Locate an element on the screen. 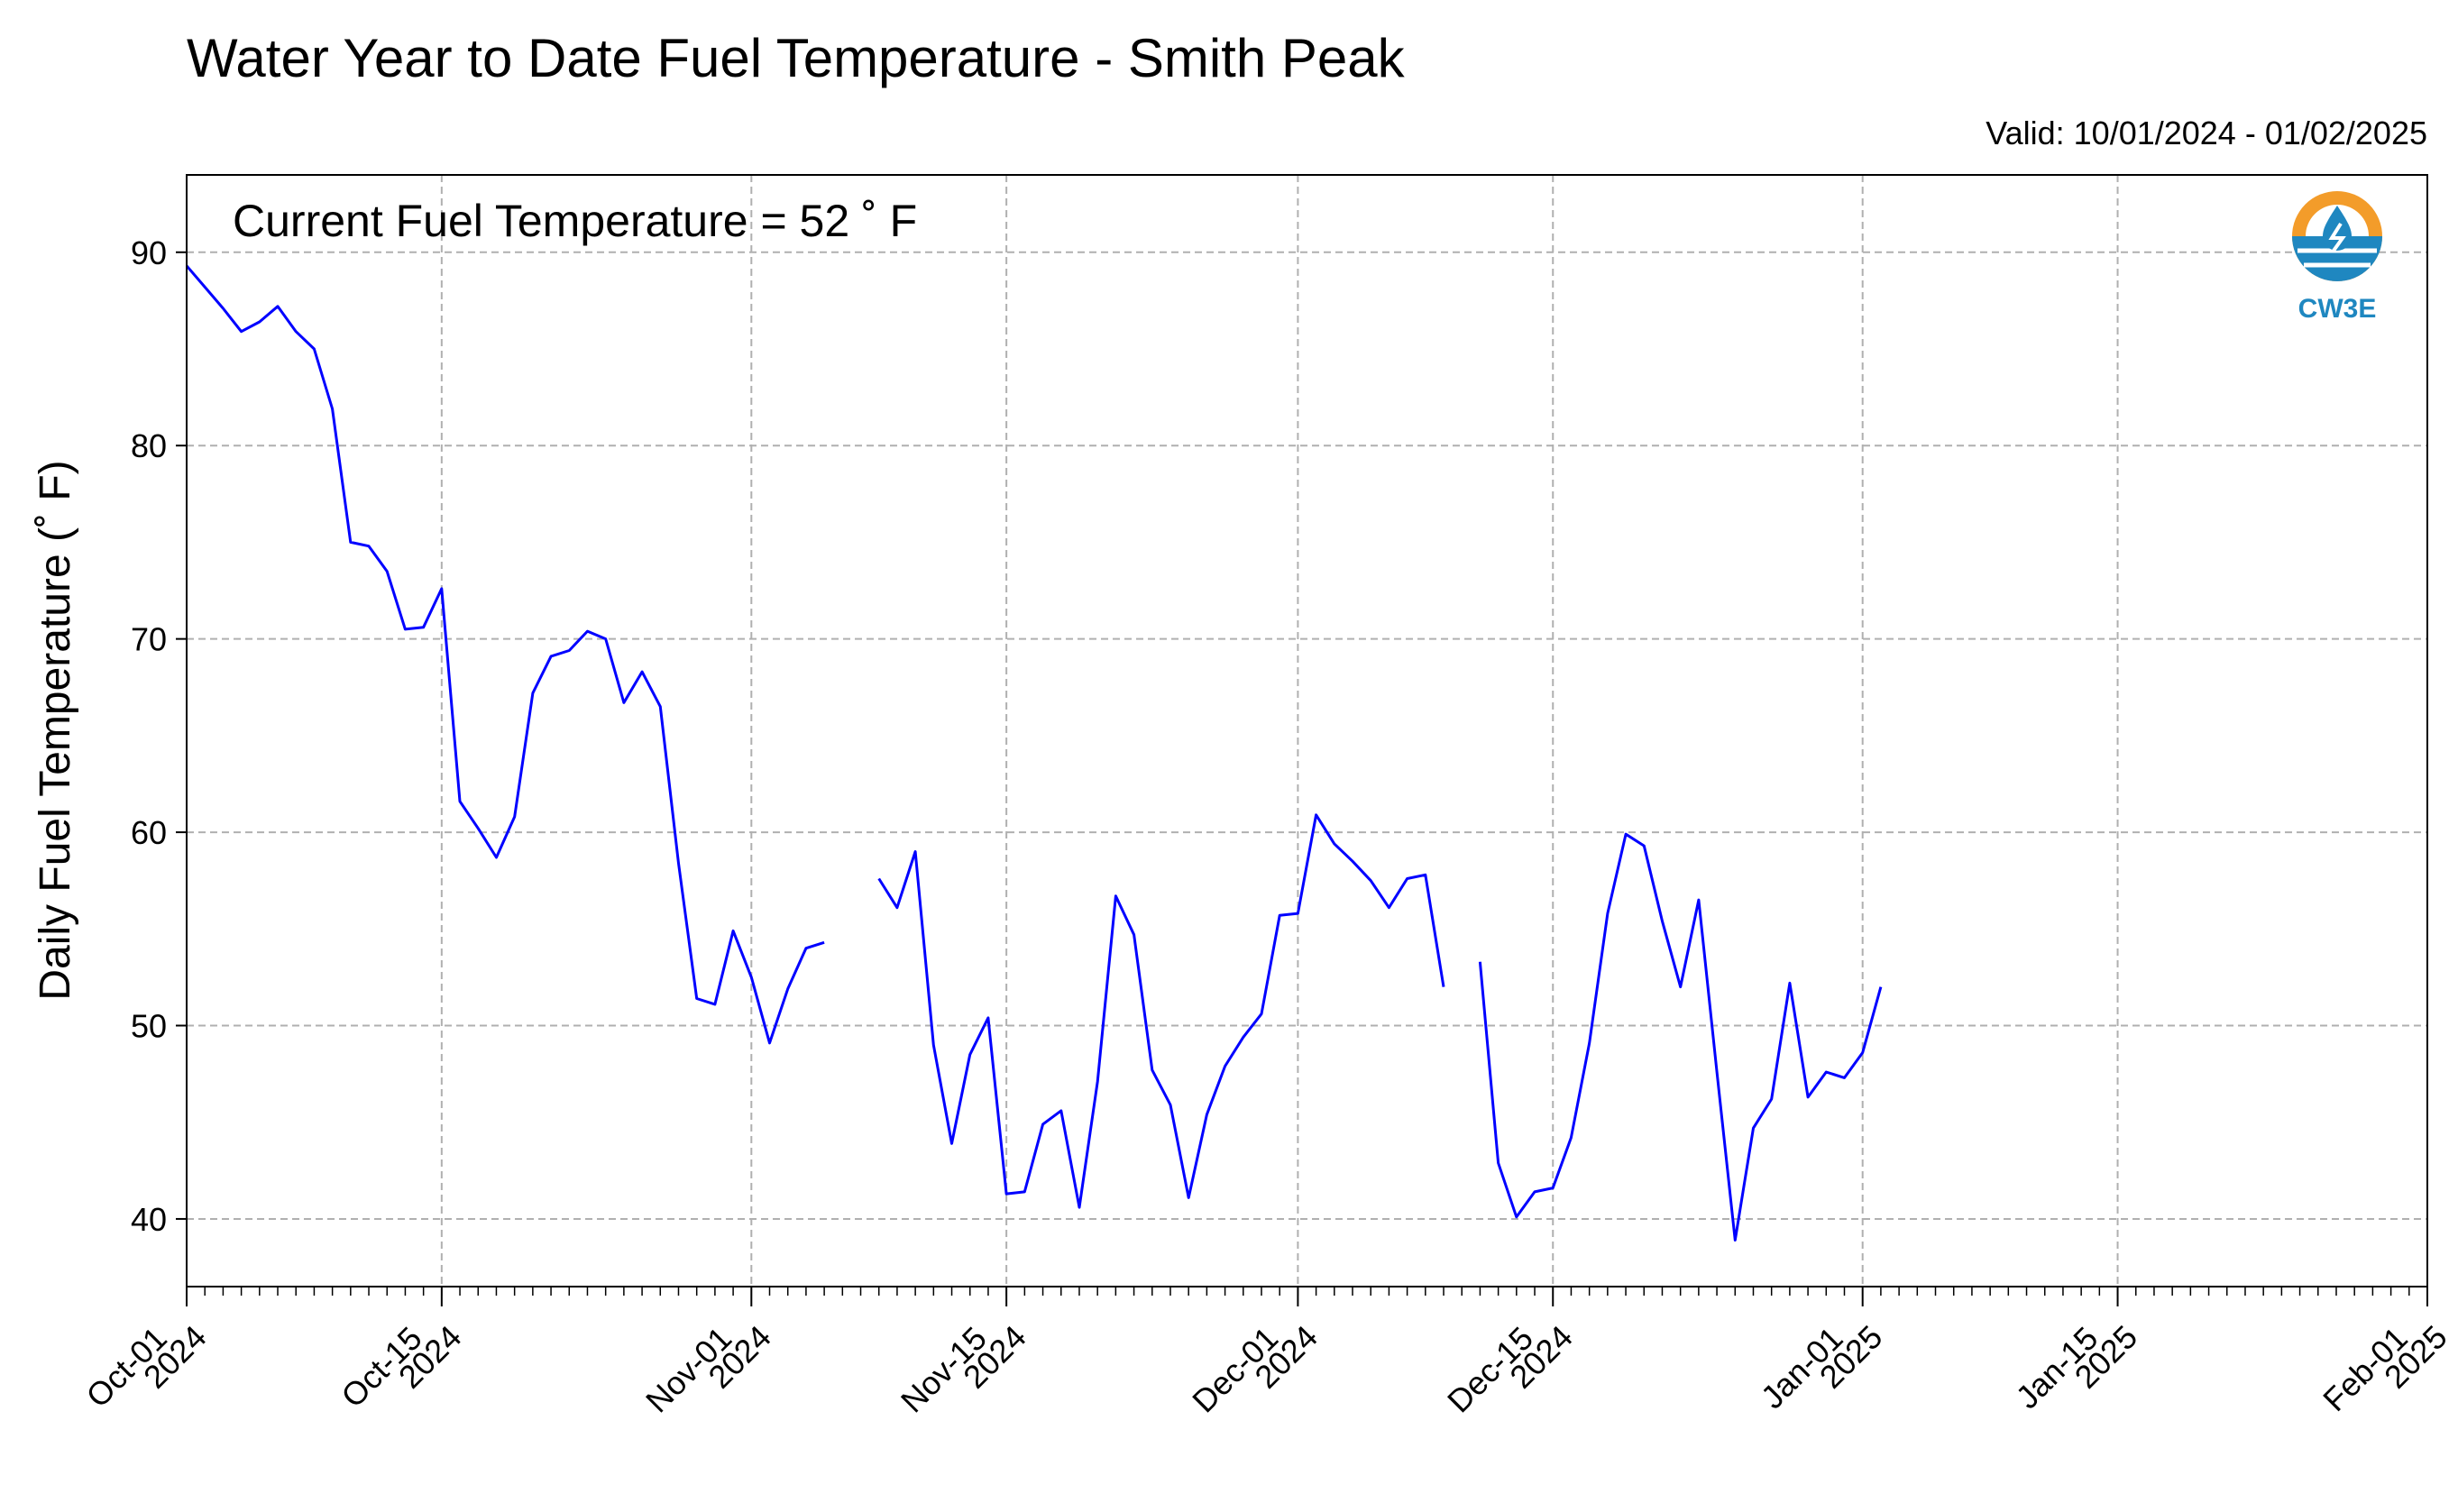 Image resolution: width=2458 pixels, height=1512 pixels. cw3e-logo: CW3E is located at coordinates (2337, 257).